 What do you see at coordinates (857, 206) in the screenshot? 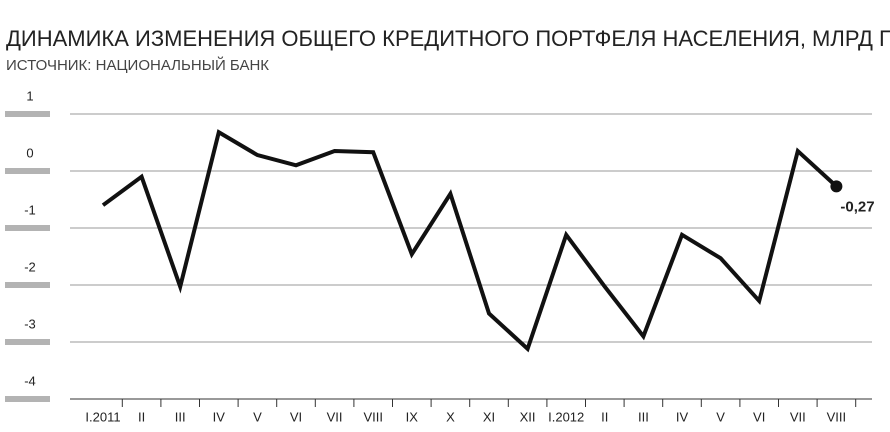
I see `value-label: -0,27` at bounding box center [857, 206].